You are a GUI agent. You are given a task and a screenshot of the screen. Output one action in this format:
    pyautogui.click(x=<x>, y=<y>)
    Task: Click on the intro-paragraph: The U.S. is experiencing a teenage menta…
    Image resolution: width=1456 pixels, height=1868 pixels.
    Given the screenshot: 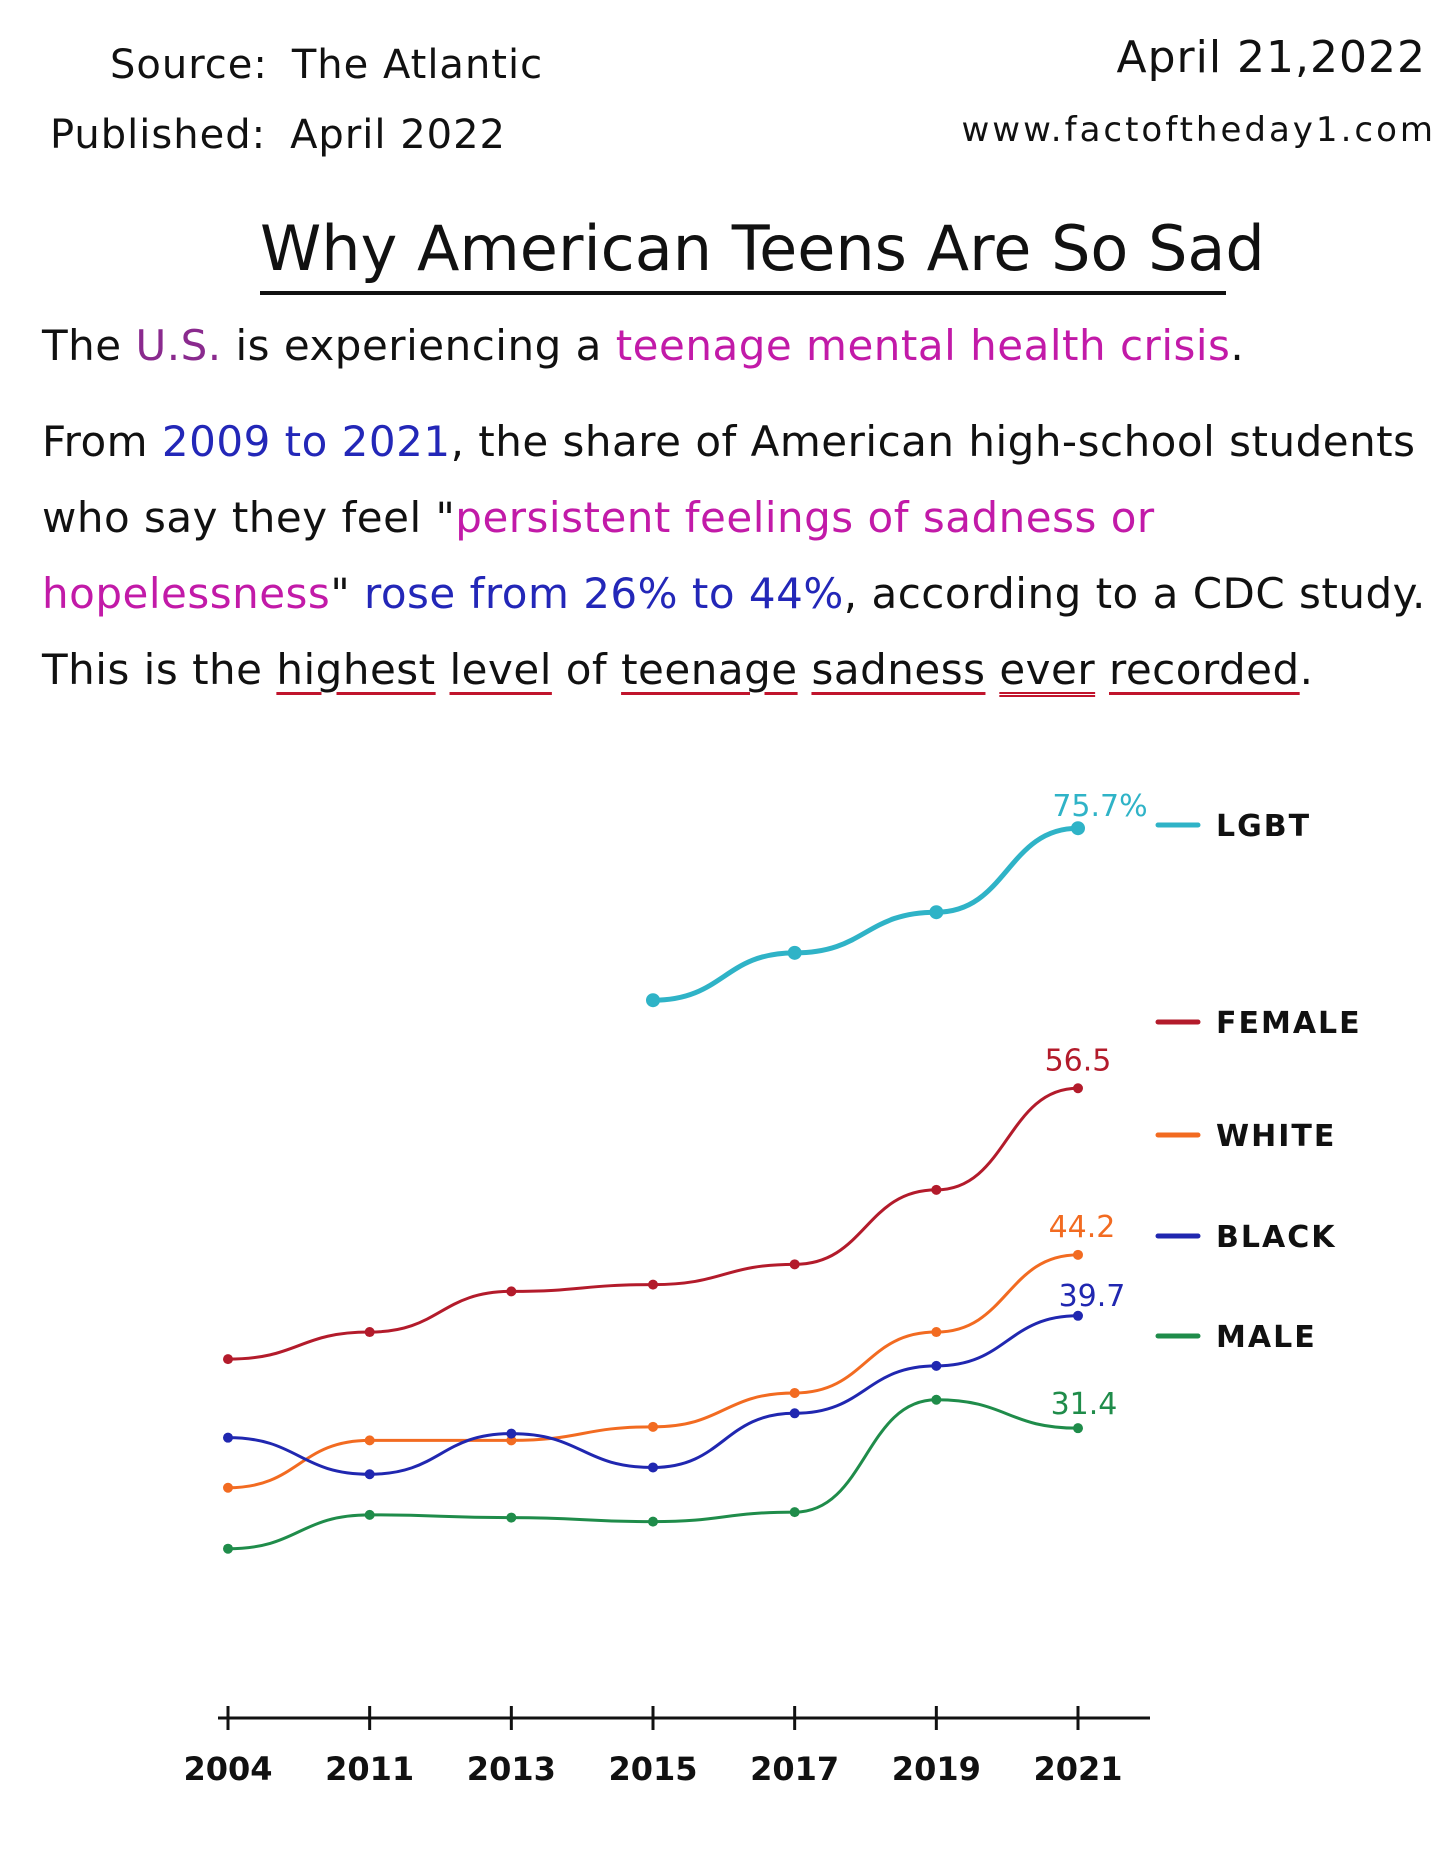 What is the action you would take?
    pyautogui.click(x=643, y=346)
    